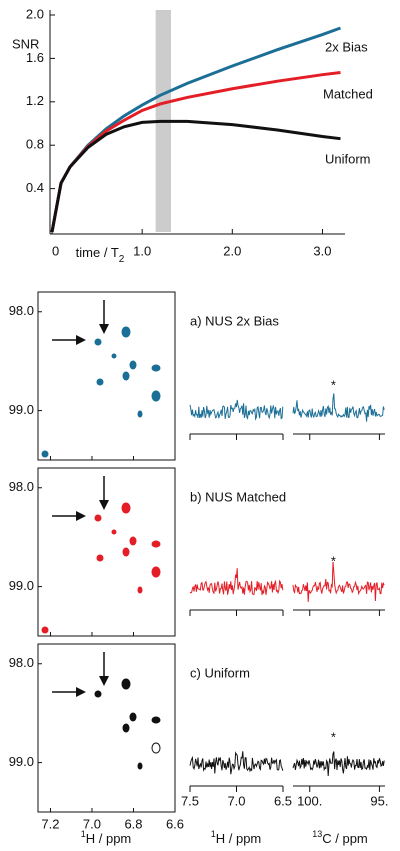 This screenshot has height=851, width=400. I want to click on y-axis-label: SNR, so click(25, 43).